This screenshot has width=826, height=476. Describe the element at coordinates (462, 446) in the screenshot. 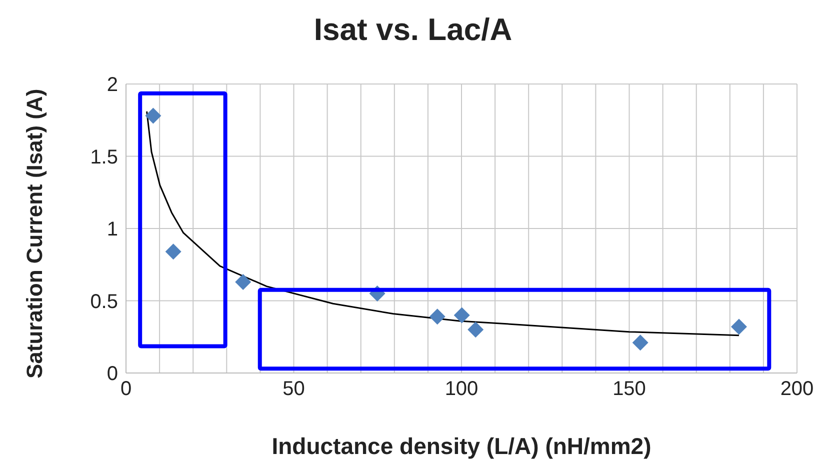

I see `x-axis-title: Inductance density (L/A) (nH/mm2)` at that location.